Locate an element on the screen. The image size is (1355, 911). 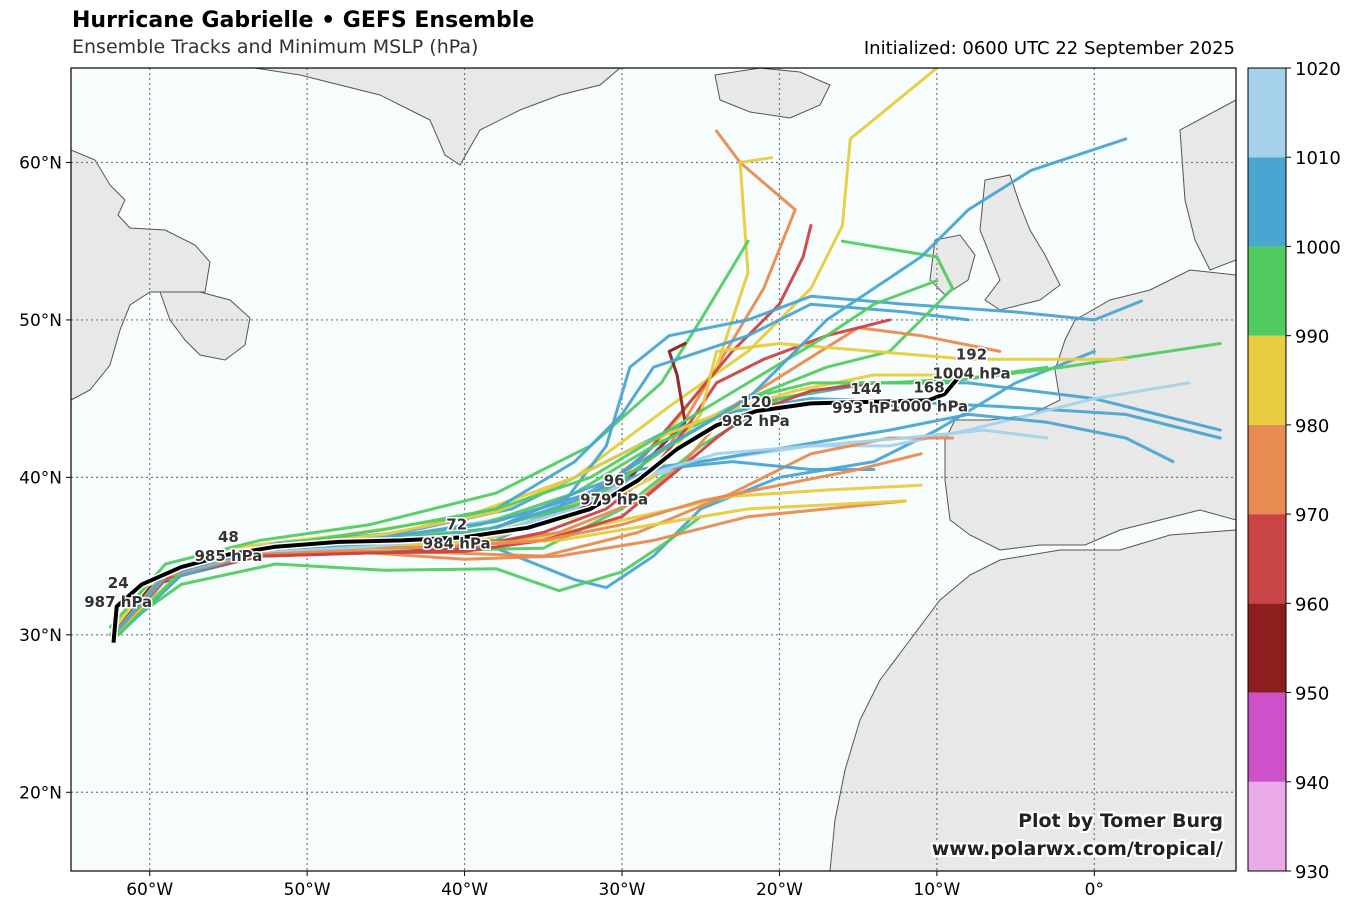
land-africa is located at coordinates (1032, 700).